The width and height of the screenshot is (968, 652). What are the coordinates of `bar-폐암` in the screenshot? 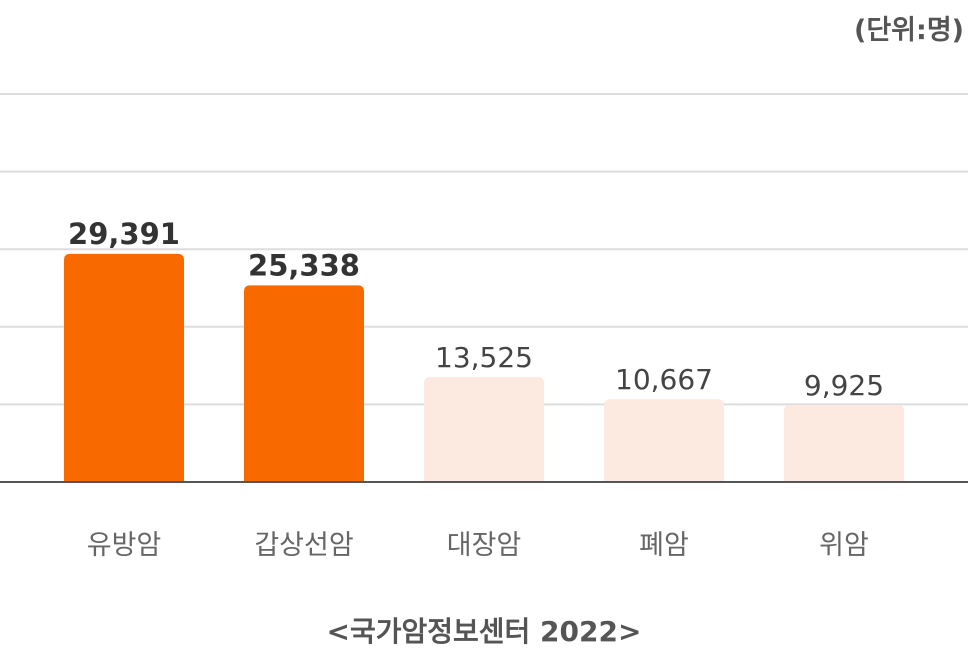 It's located at (664, 440).